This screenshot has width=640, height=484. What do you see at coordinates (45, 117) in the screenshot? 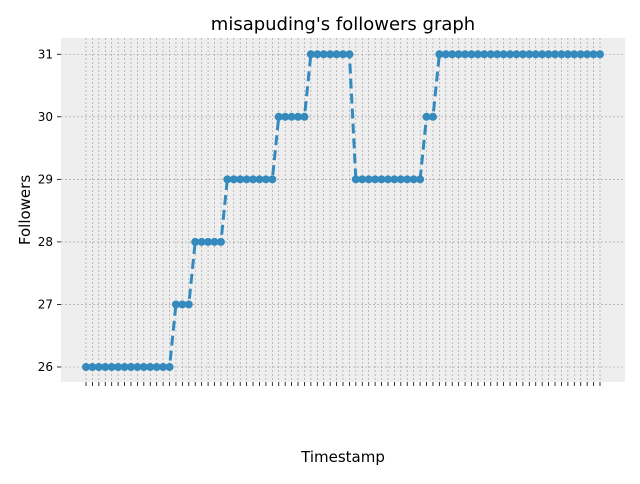
I see `y-tick-label: 30` at bounding box center [45, 117].